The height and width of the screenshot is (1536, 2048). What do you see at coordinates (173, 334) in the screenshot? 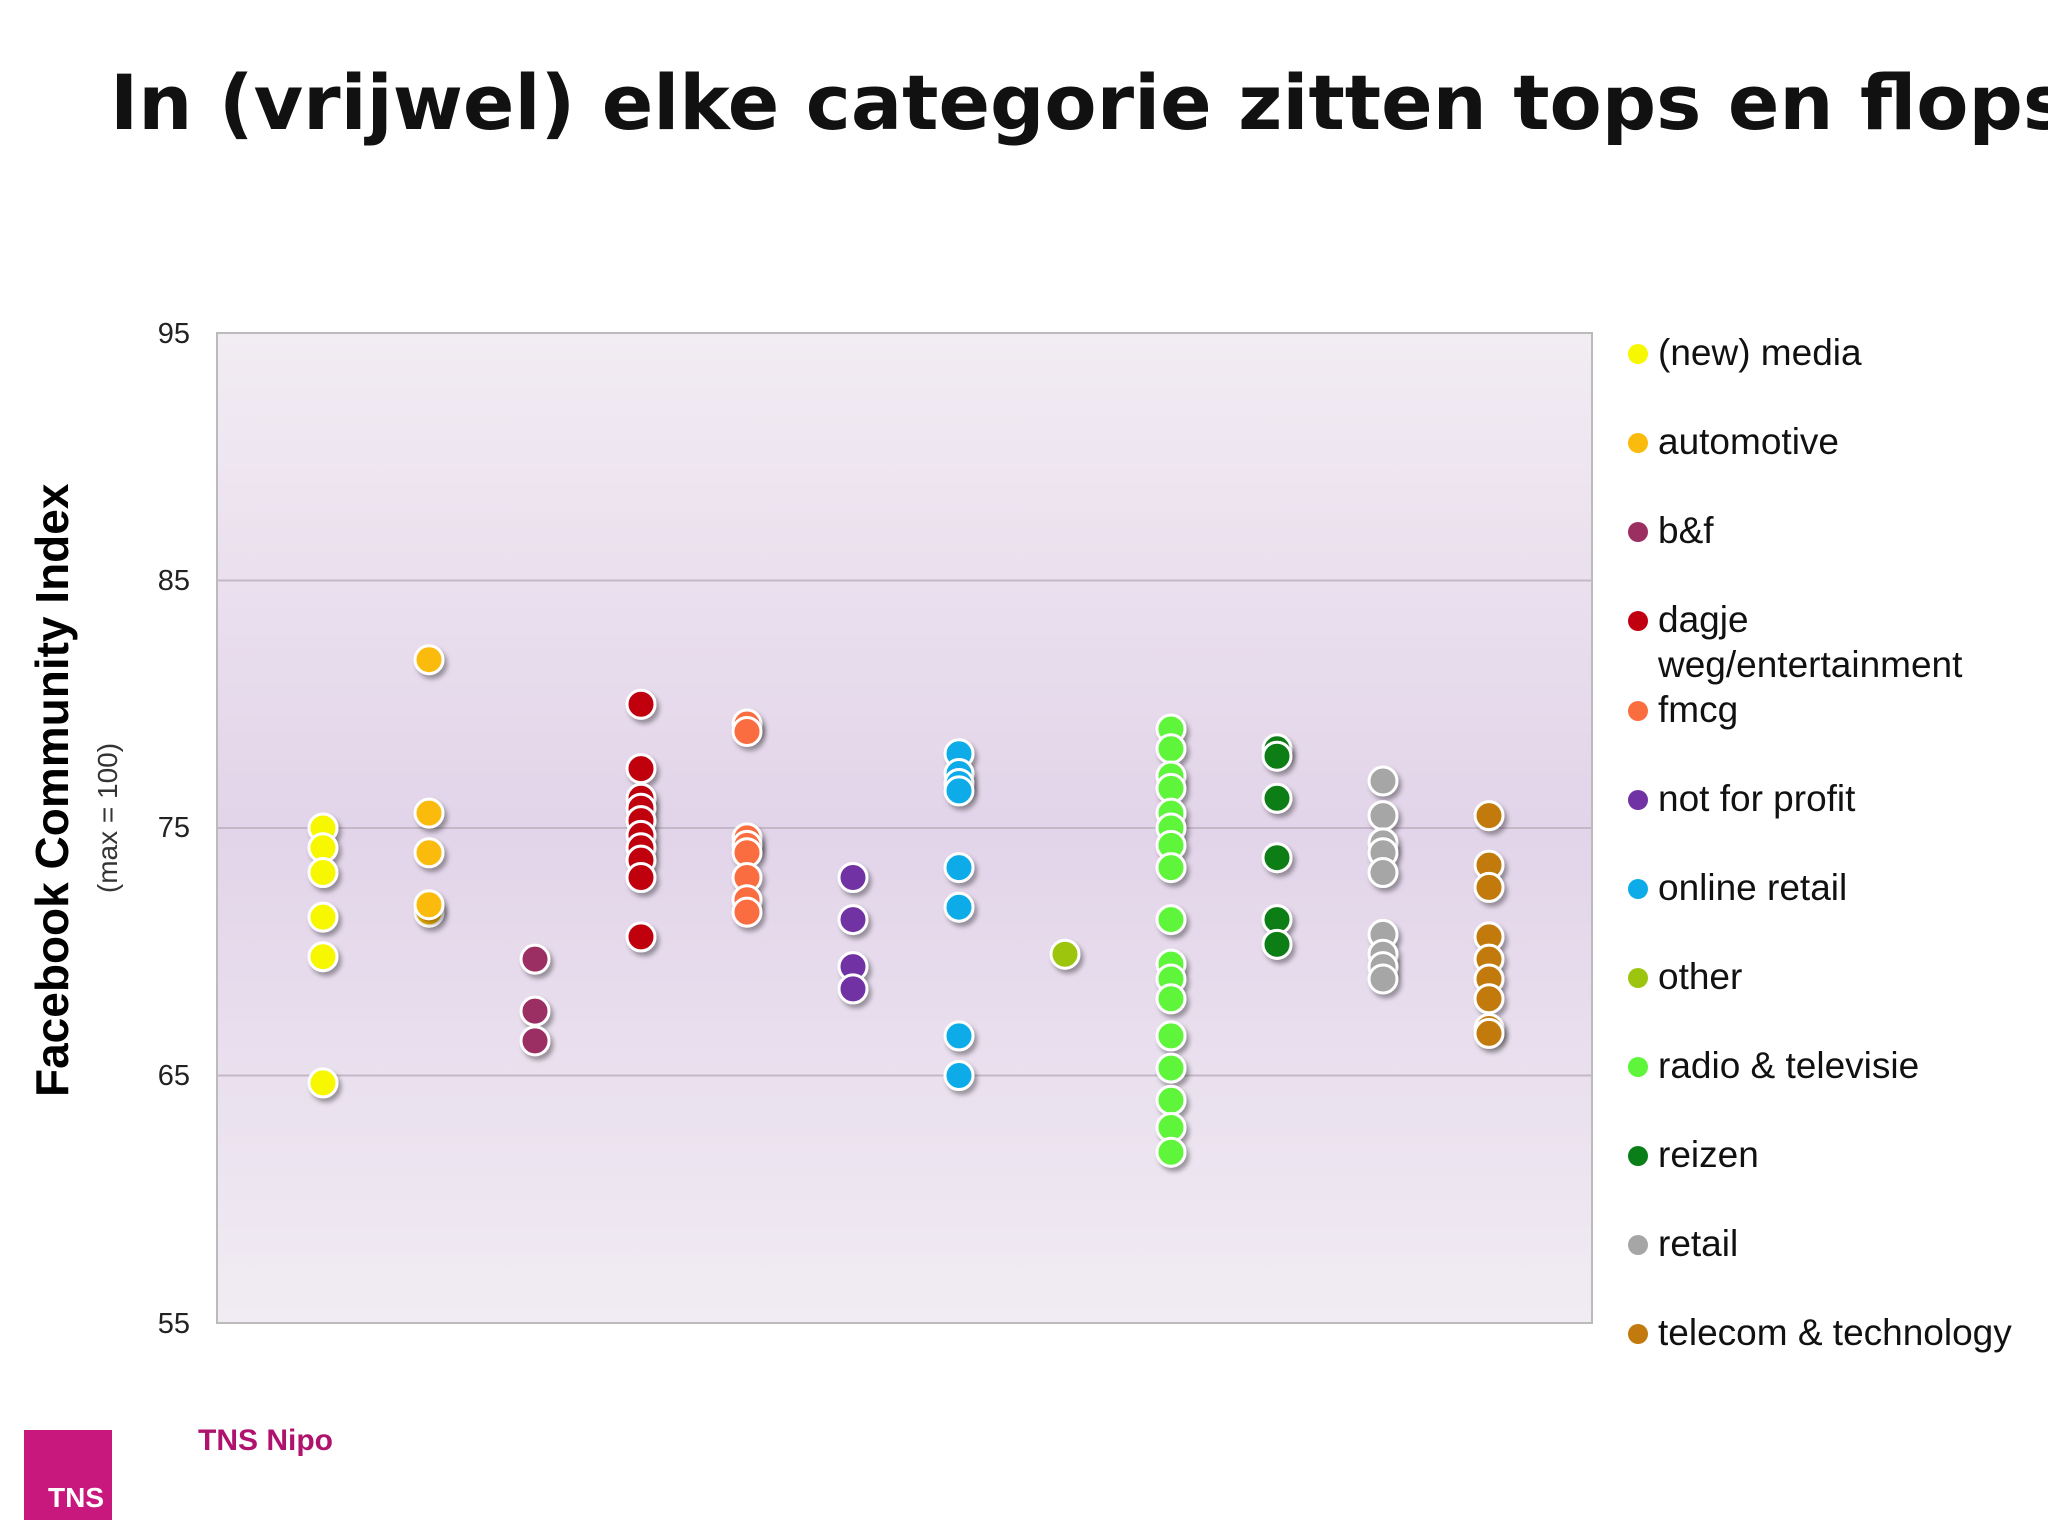
I see `y-tick-label: 95` at bounding box center [173, 334].